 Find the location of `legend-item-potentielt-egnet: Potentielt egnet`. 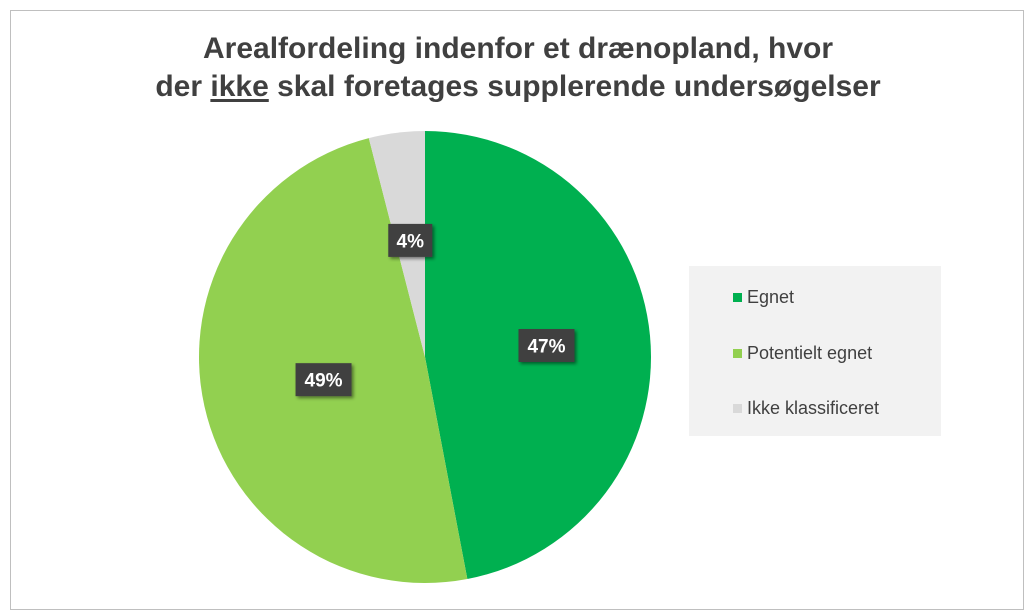

legend-item-potentielt-egnet: Potentielt egnet is located at coordinates (802, 353).